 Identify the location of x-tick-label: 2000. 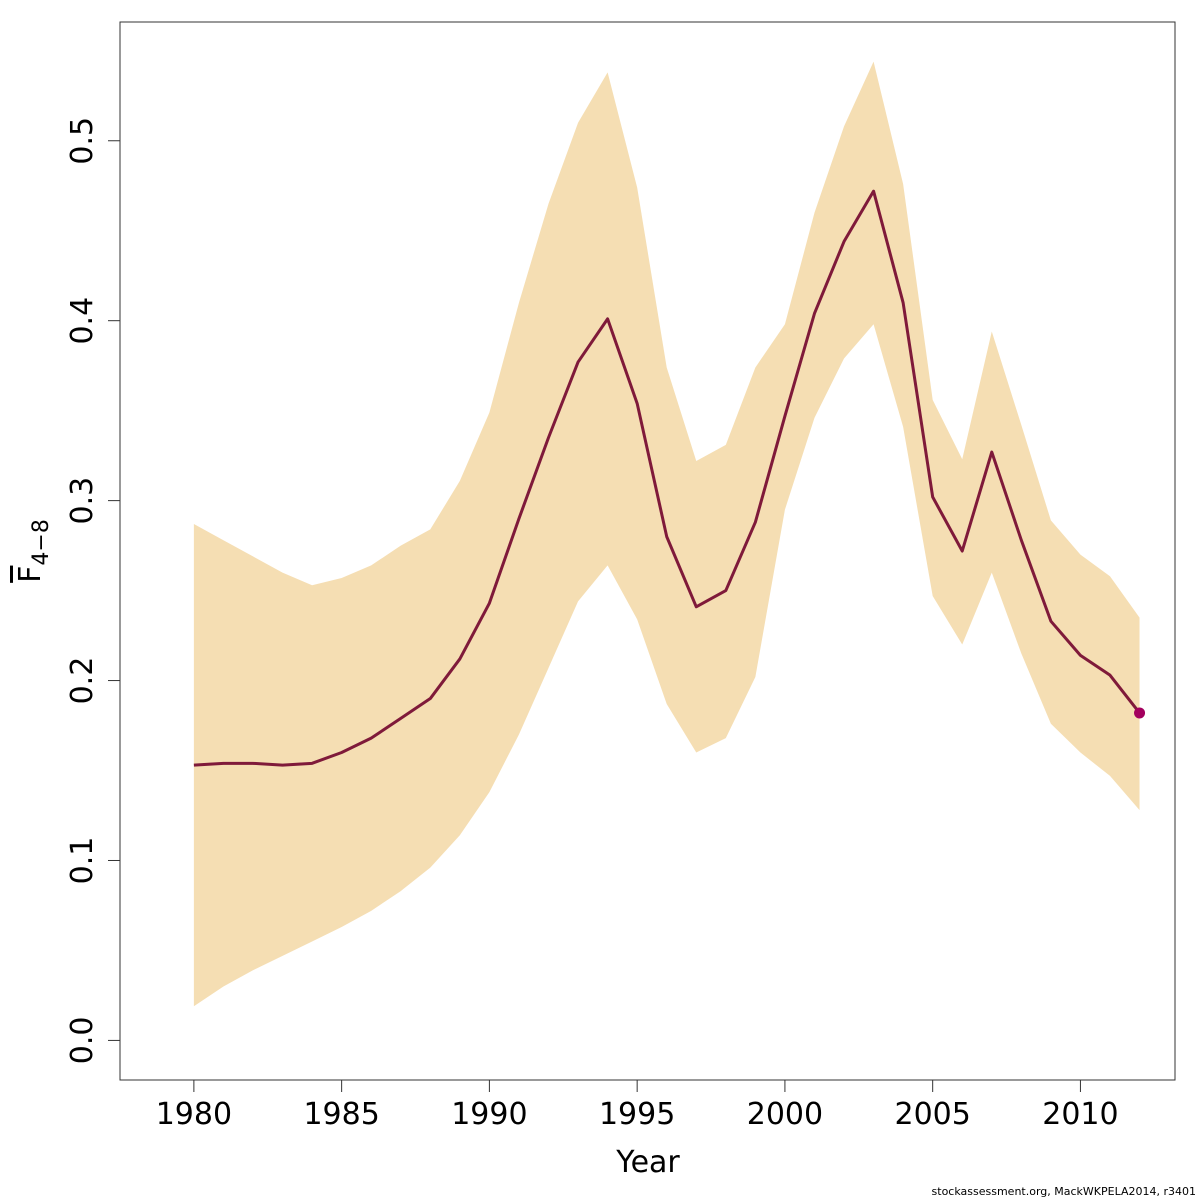
(785, 1114).